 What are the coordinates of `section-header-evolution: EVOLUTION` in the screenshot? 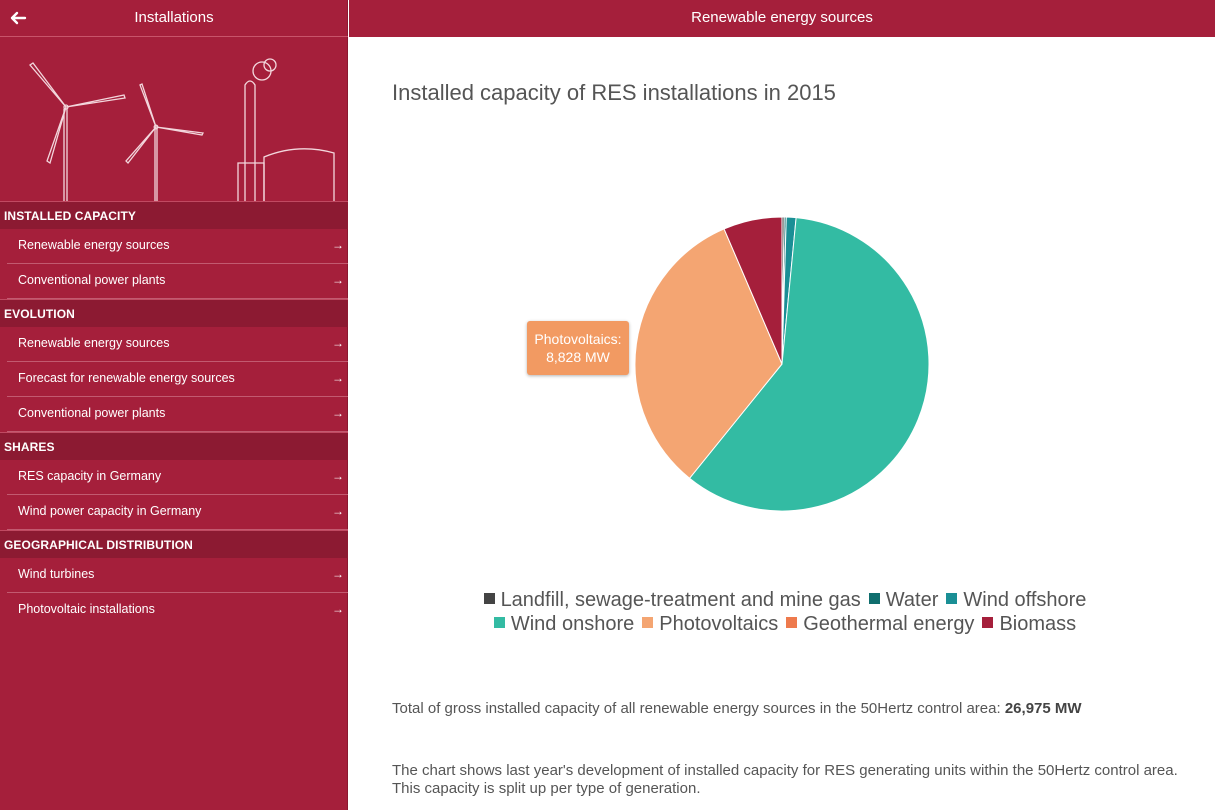 It's located at (174, 313).